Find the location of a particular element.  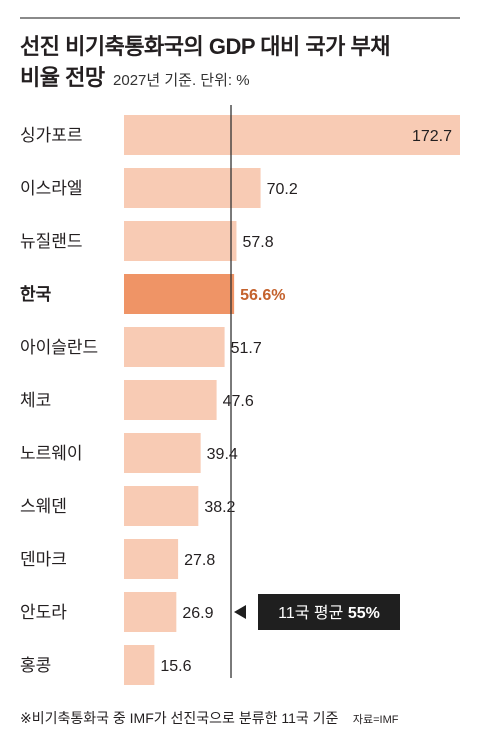

value-label: 26.9 is located at coordinates (197, 613).